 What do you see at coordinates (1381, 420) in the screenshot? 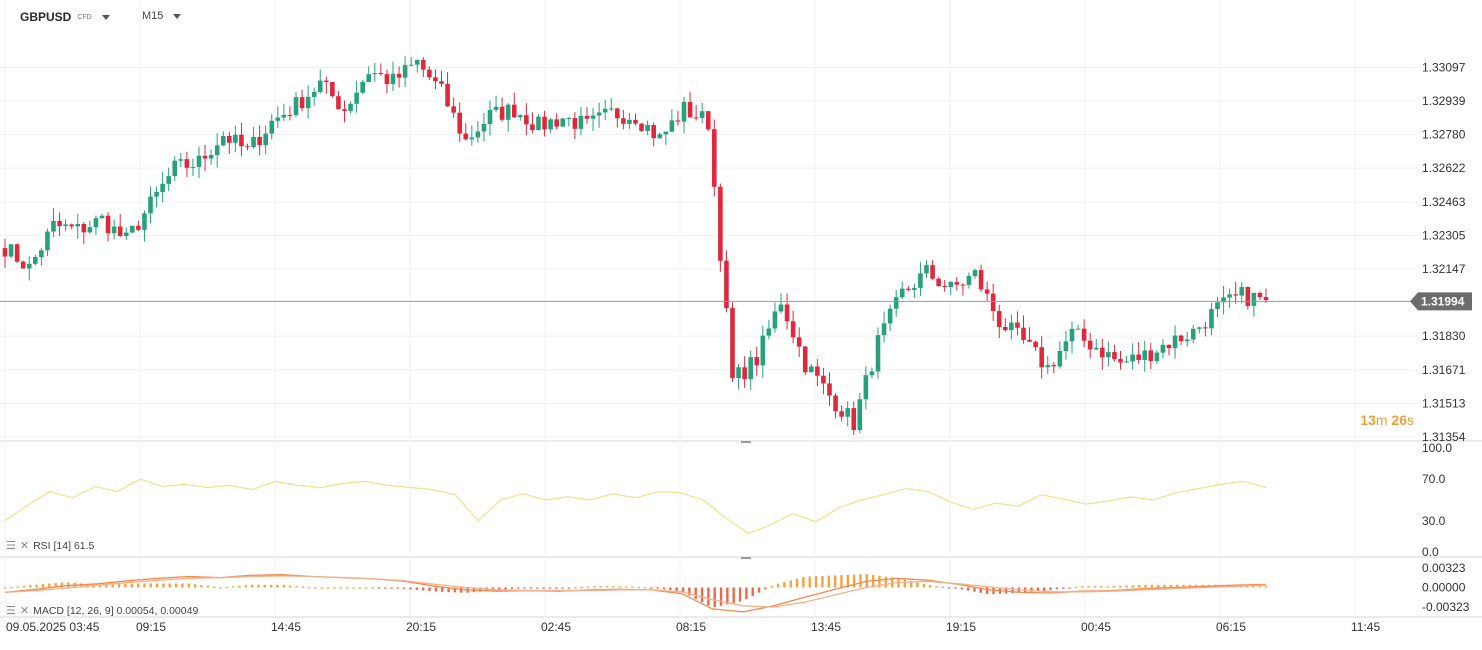
I see `timer-minutes-unit: m` at bounding box center [1381, 420].